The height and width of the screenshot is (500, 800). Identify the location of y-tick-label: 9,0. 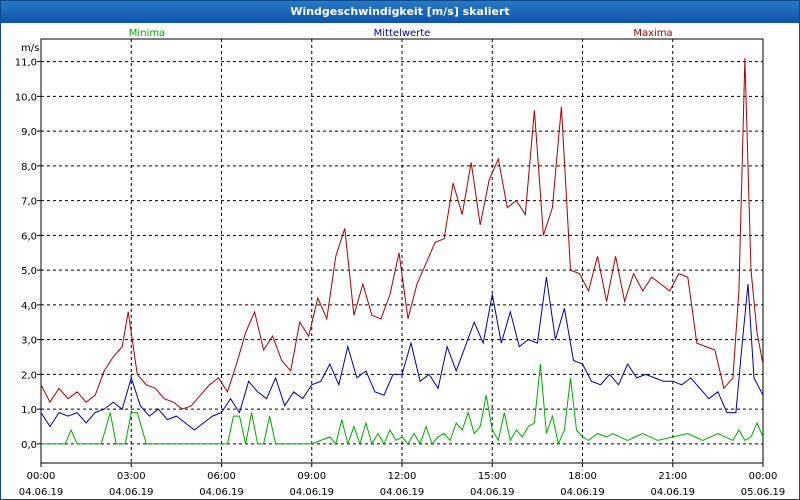
(29, 132).